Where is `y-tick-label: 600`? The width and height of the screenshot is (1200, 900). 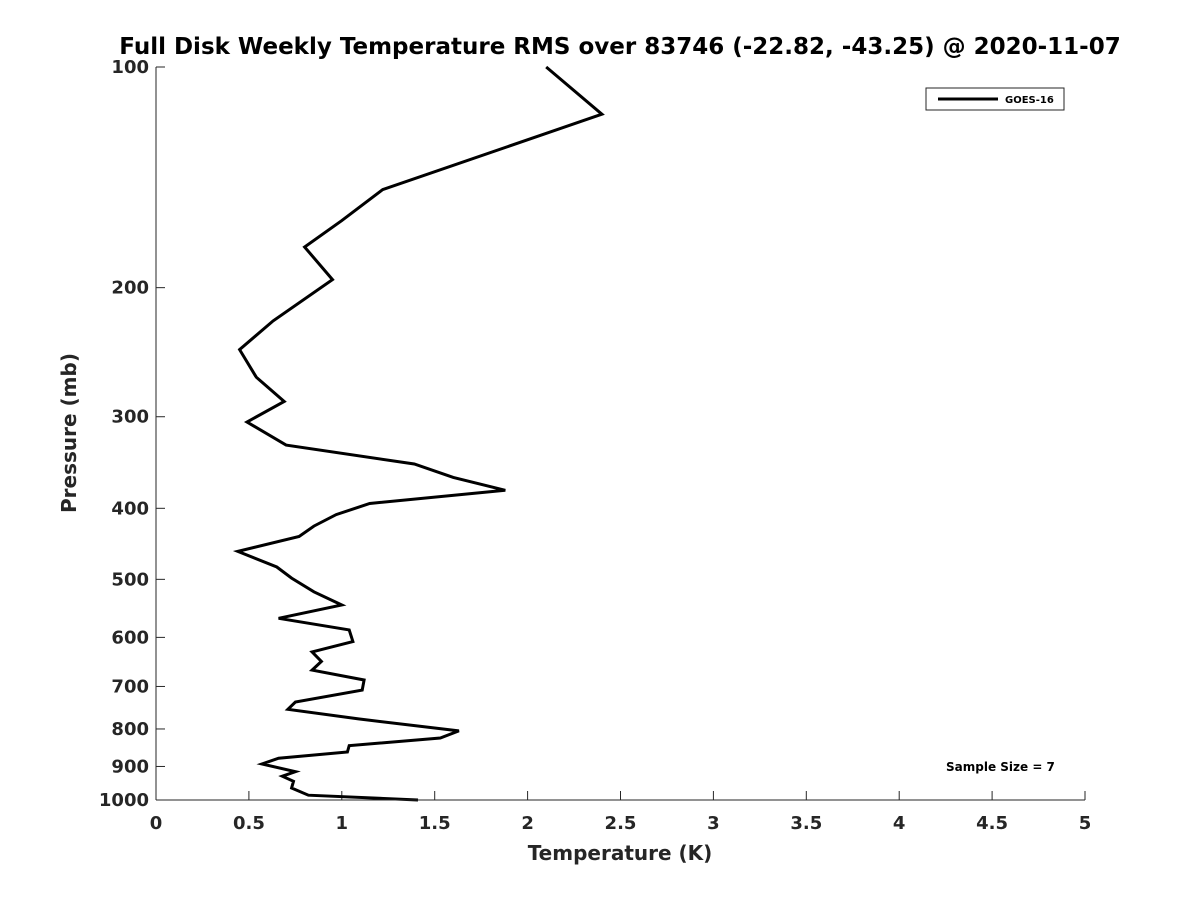
y-tick-label: 600 is located at coordinates (130, 637).